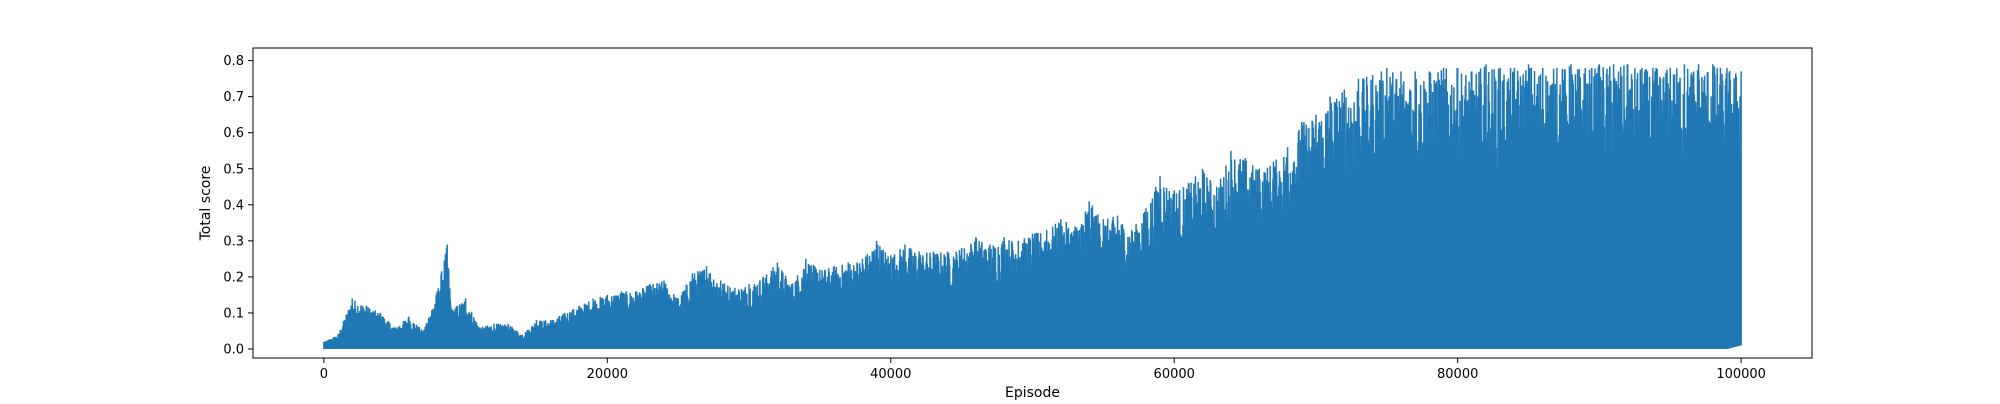 The width and height of the screenshot is (2000, 404). Describe the element at coordinates (324, 374) in the screenshot. I see `x-tick-label: 0` at that location.